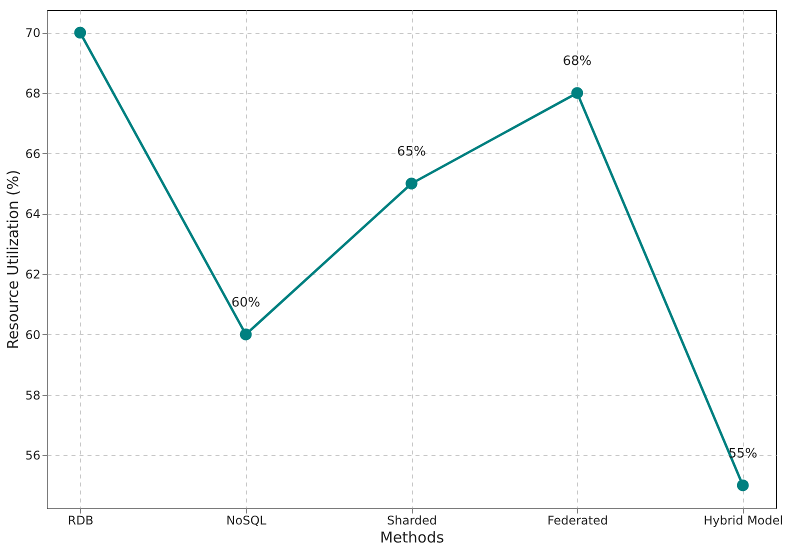 The width and height of the screenshot is (801, 558). Describe the element at coordinates (412, 537) in the screenshot. I see `x-axis-title: Methods` at that location.